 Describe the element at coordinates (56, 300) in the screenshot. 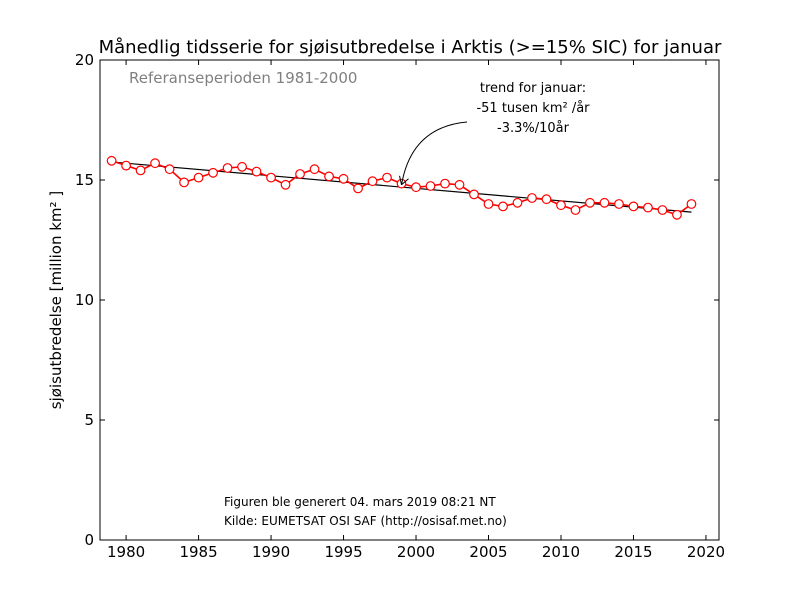

I see `y-axis-label: sjøisutbredelse [million km² ]` at that location.